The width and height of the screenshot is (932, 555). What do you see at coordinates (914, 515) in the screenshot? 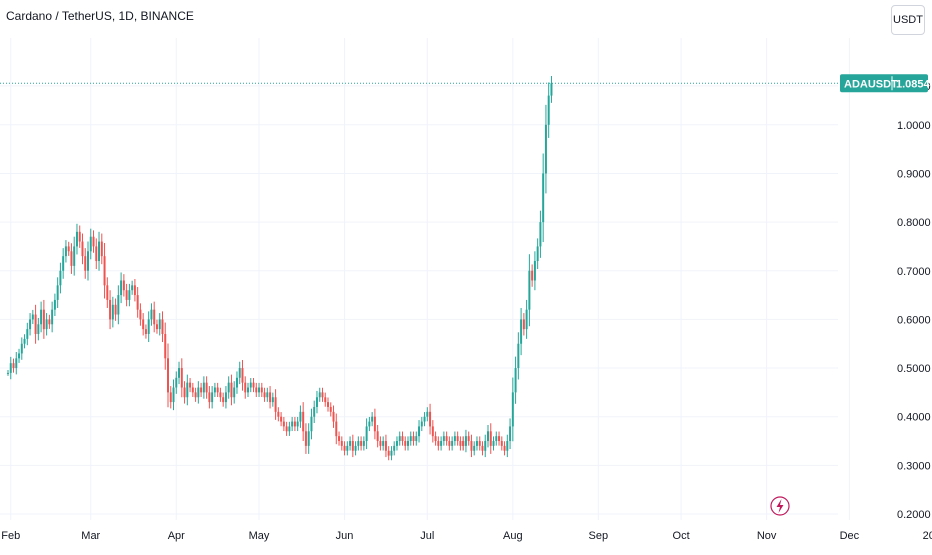
I see `price-tick-label: 0.2000` at bounding box center [914, 515].